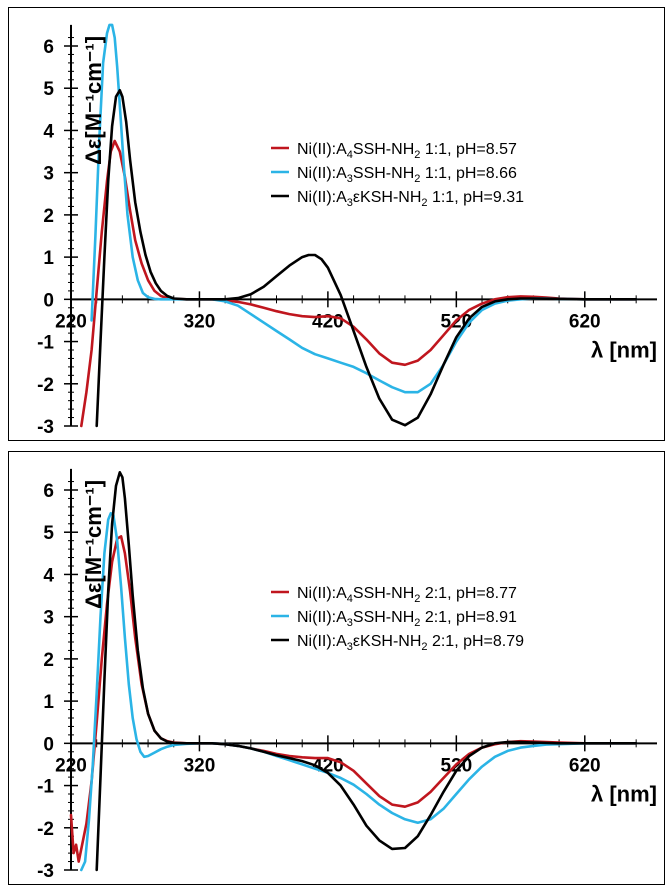  I want to click on top-legend-label-2: Ni(II):A3SSH-NH2 1:1, pH=8.66, so click(407, 175).